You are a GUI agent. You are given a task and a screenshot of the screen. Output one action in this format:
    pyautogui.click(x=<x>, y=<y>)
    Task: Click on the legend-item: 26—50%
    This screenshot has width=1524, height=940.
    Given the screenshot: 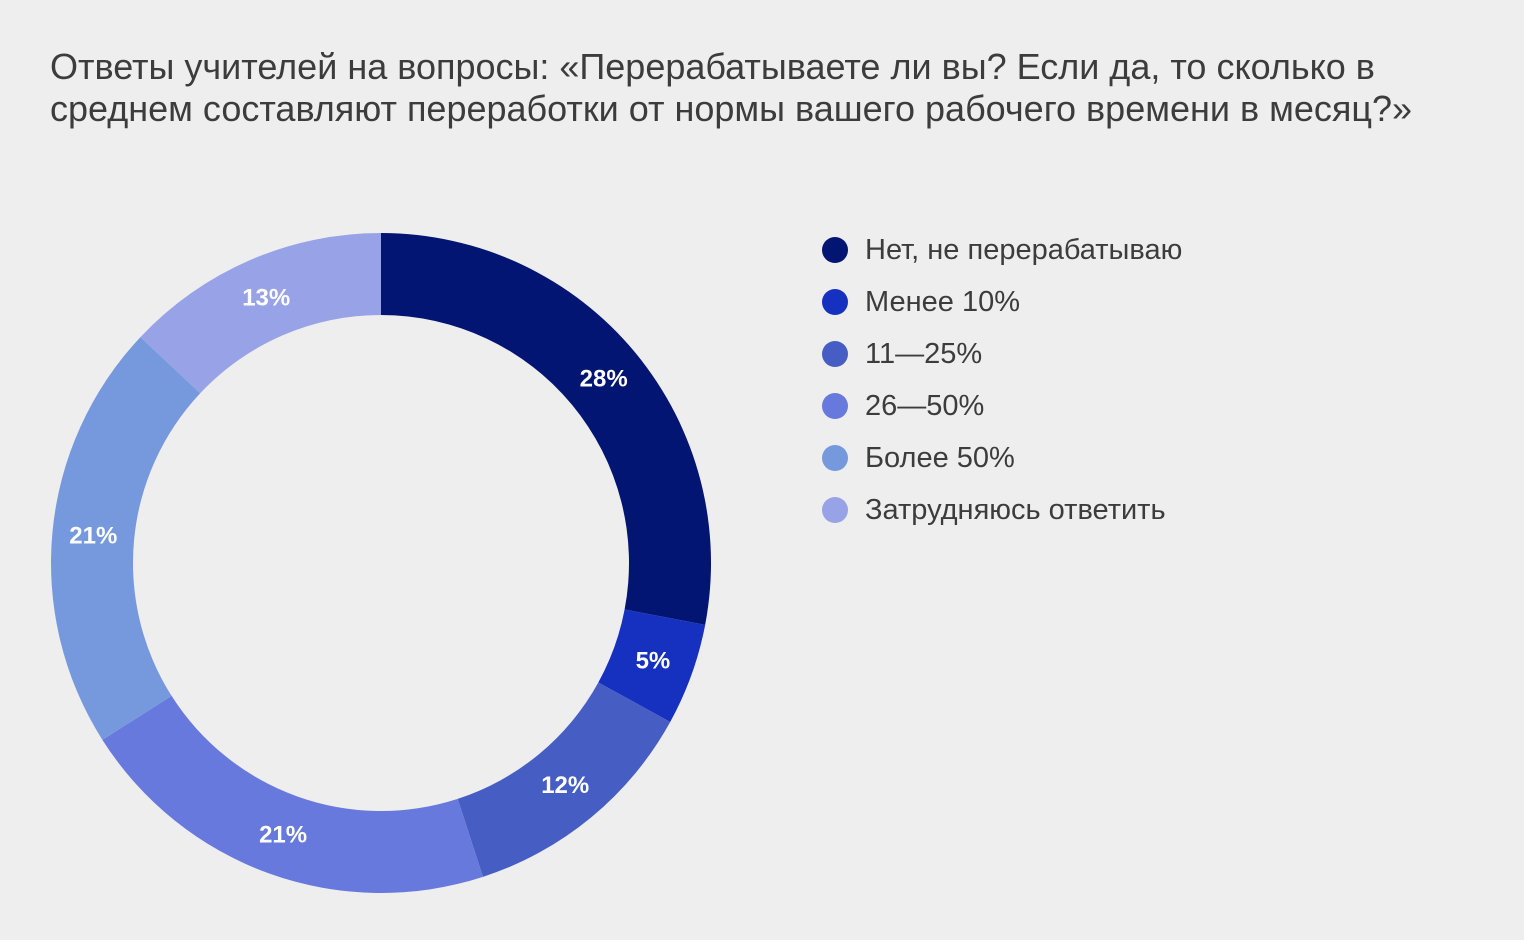 What is the action you would take?
    pyautogui.click(x=1002, y=406)
    